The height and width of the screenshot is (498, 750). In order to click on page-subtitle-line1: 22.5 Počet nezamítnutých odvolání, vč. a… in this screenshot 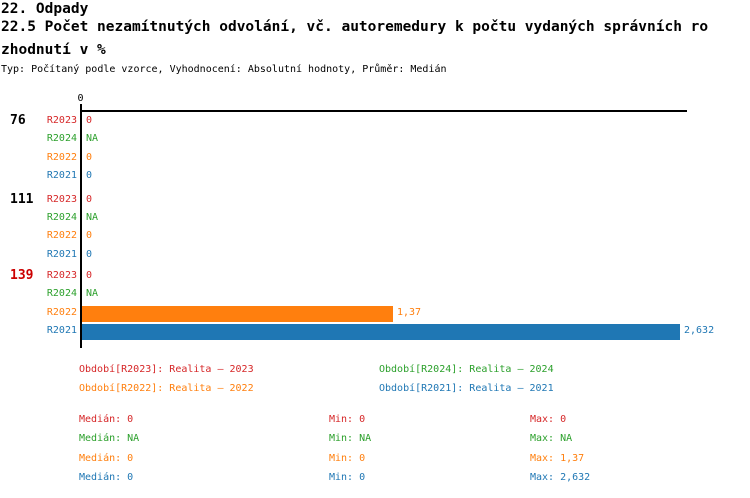, I will do `click(355, 27)`.